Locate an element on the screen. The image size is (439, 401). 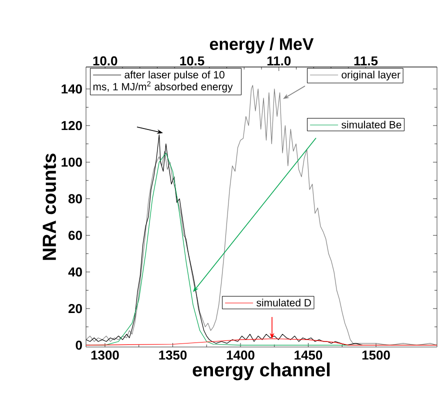
y-tick-label: 140 is located at coordinates (72, 89).